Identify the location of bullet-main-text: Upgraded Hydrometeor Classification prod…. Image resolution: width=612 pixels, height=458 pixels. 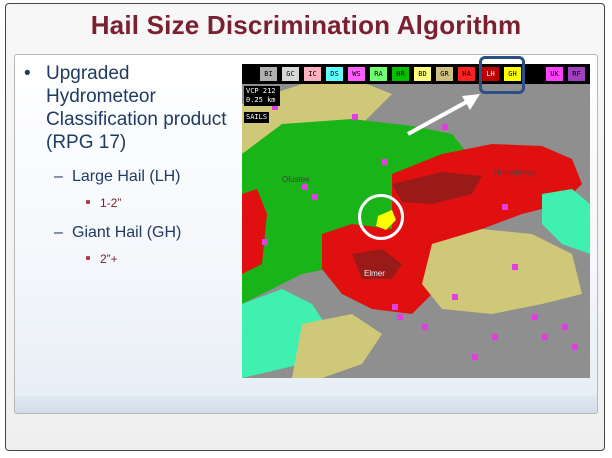
(136, 108).